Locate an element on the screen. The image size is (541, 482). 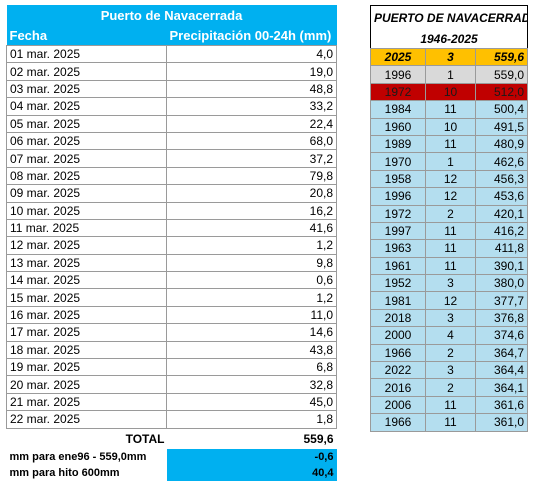
precip-cell: 68,0 is located at coordinates (251, 141).